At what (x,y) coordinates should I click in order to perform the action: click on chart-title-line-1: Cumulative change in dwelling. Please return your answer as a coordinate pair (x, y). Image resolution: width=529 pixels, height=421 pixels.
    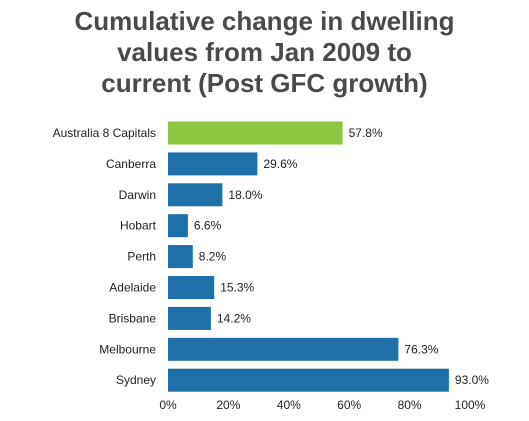
    Looking at the image, I should click on (264, 21).